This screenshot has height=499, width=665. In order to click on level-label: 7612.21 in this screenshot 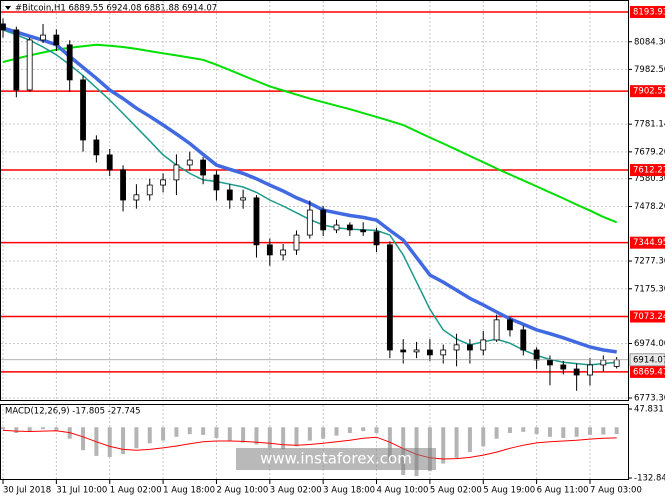, I will do `click(649, 171)`.